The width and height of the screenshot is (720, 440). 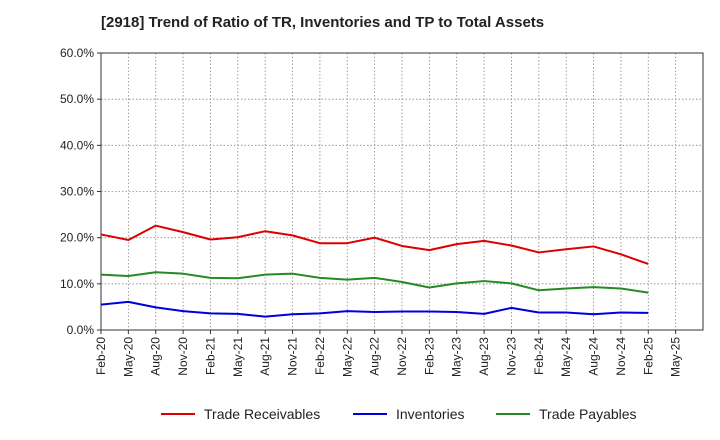 What do you see at coordinates (374, 309) in the screenshot?
I see `series-line-inventories` at bounding box center [374, 309].